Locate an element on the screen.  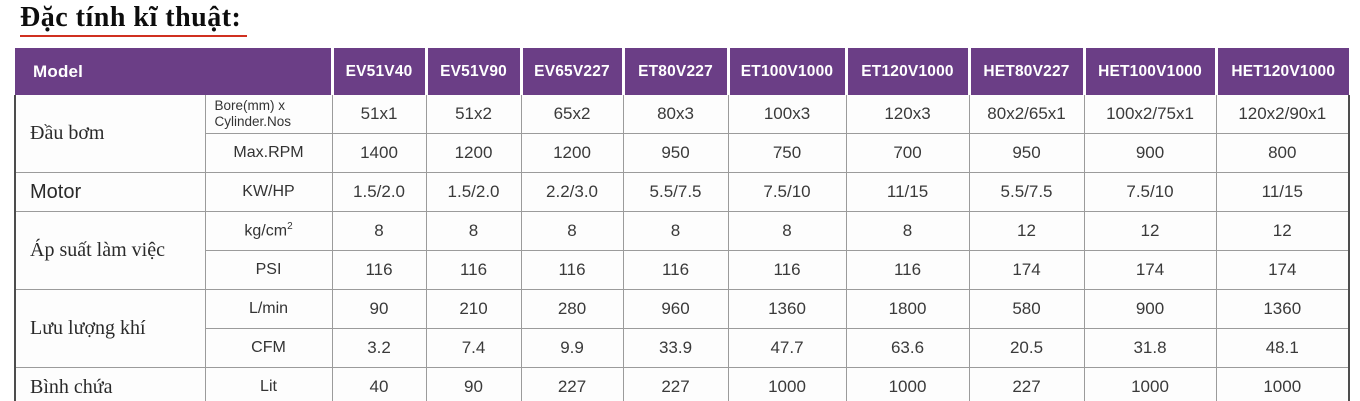
page-title: Đặc tính kĩ thuật: is located at coordinates (134, 19).